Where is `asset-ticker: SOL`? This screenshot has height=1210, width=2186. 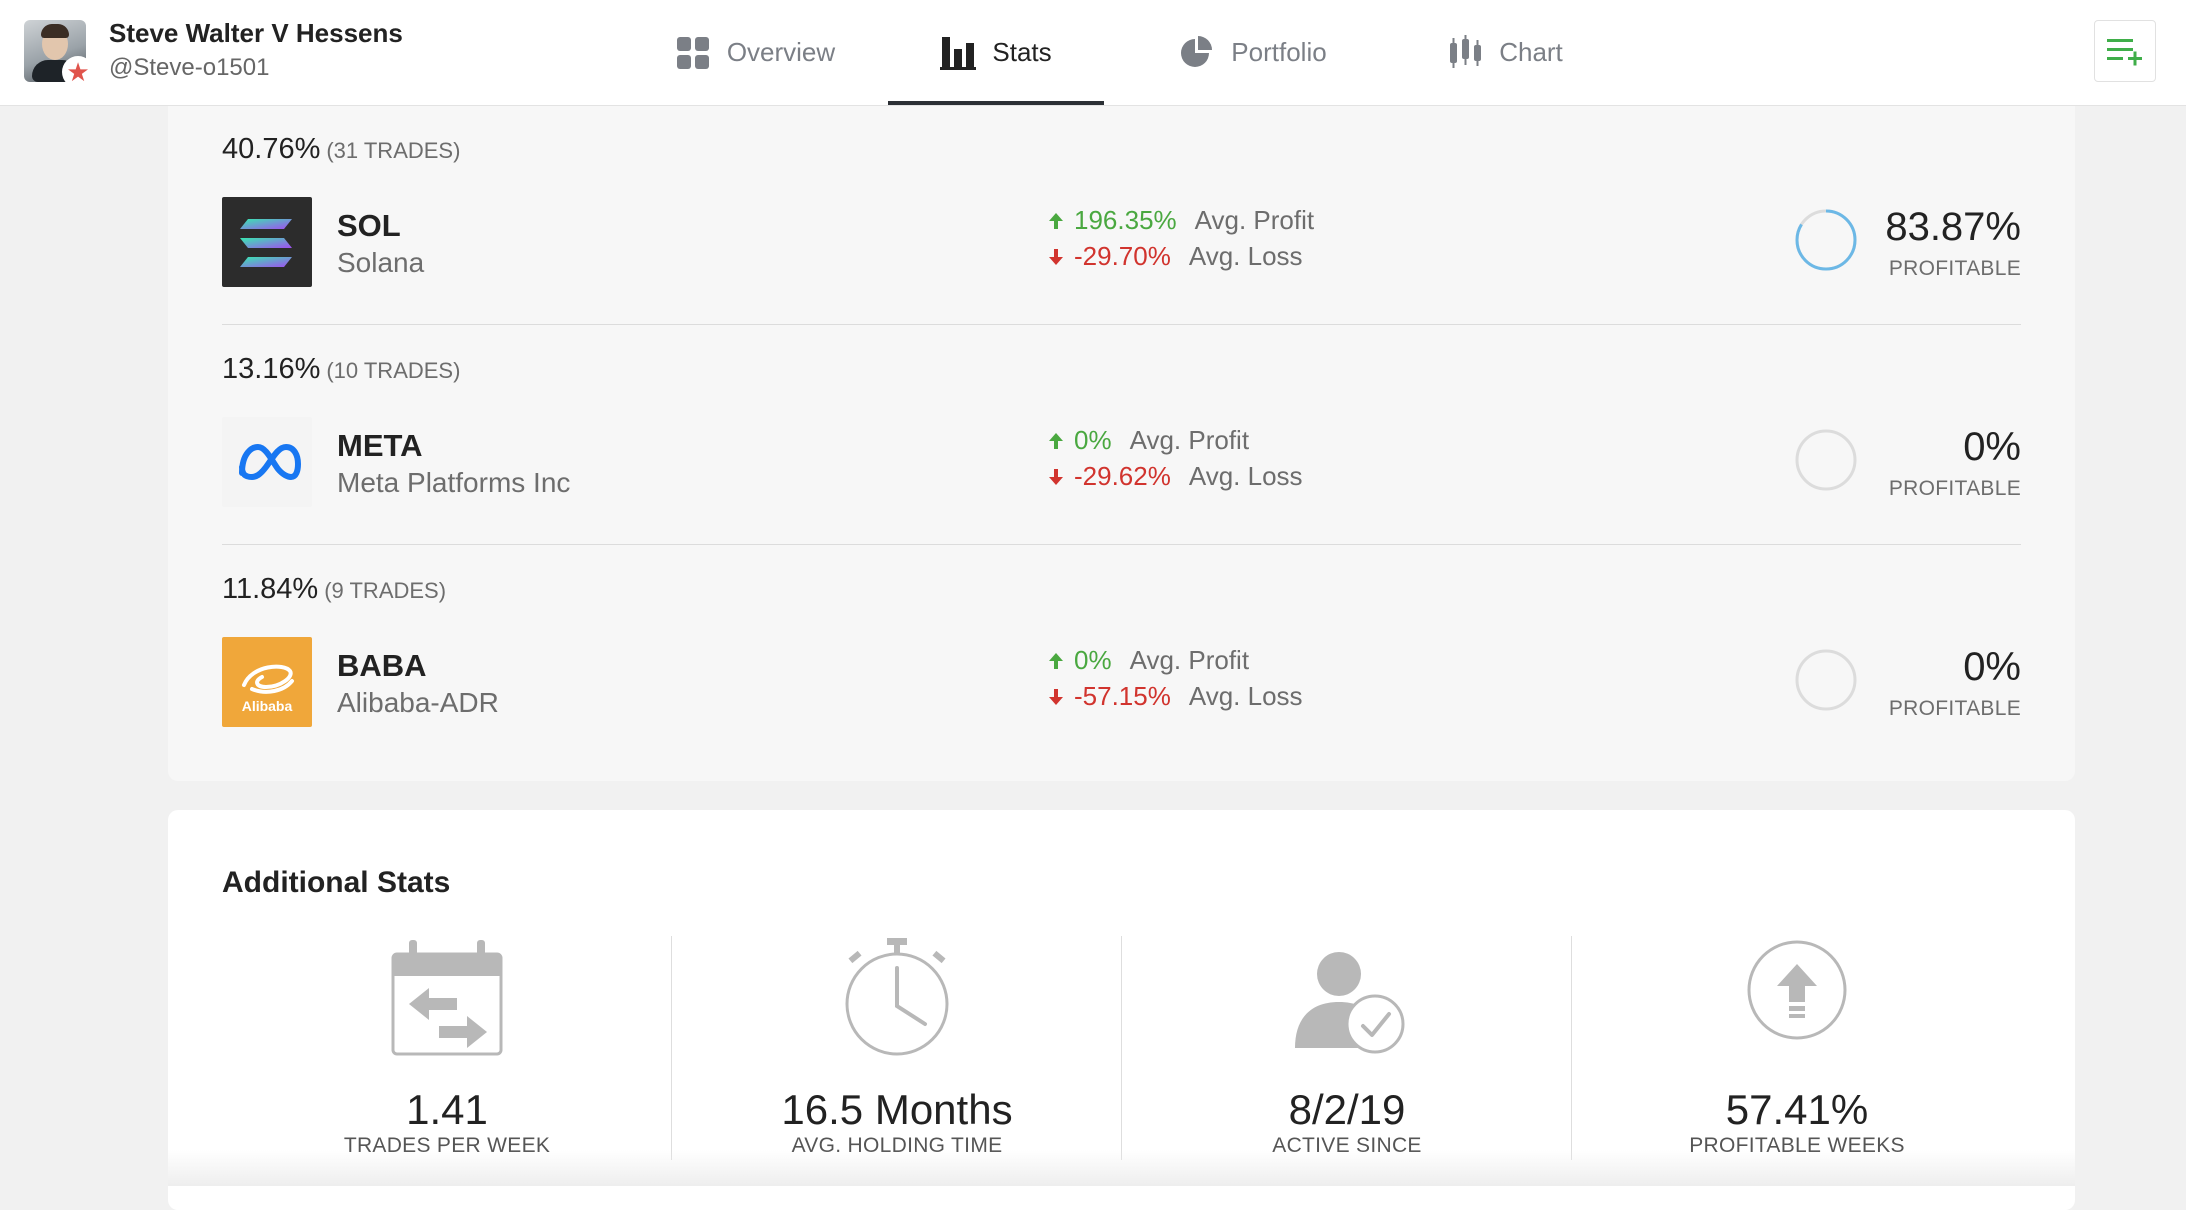
asset-ticker: SOL is located at coordinates (369, 225).